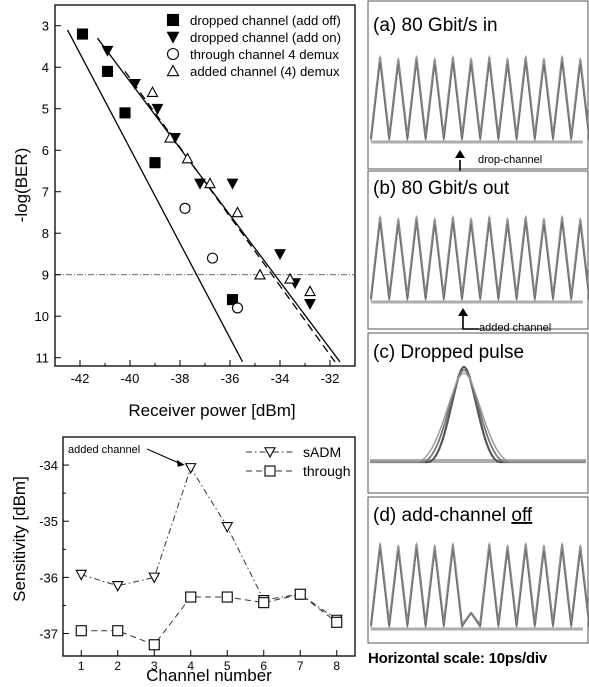 The height and width of the screenshot is (687, 589). I want to click on panel-d-title-prefix: (d) add-channel, so click(442, 515).